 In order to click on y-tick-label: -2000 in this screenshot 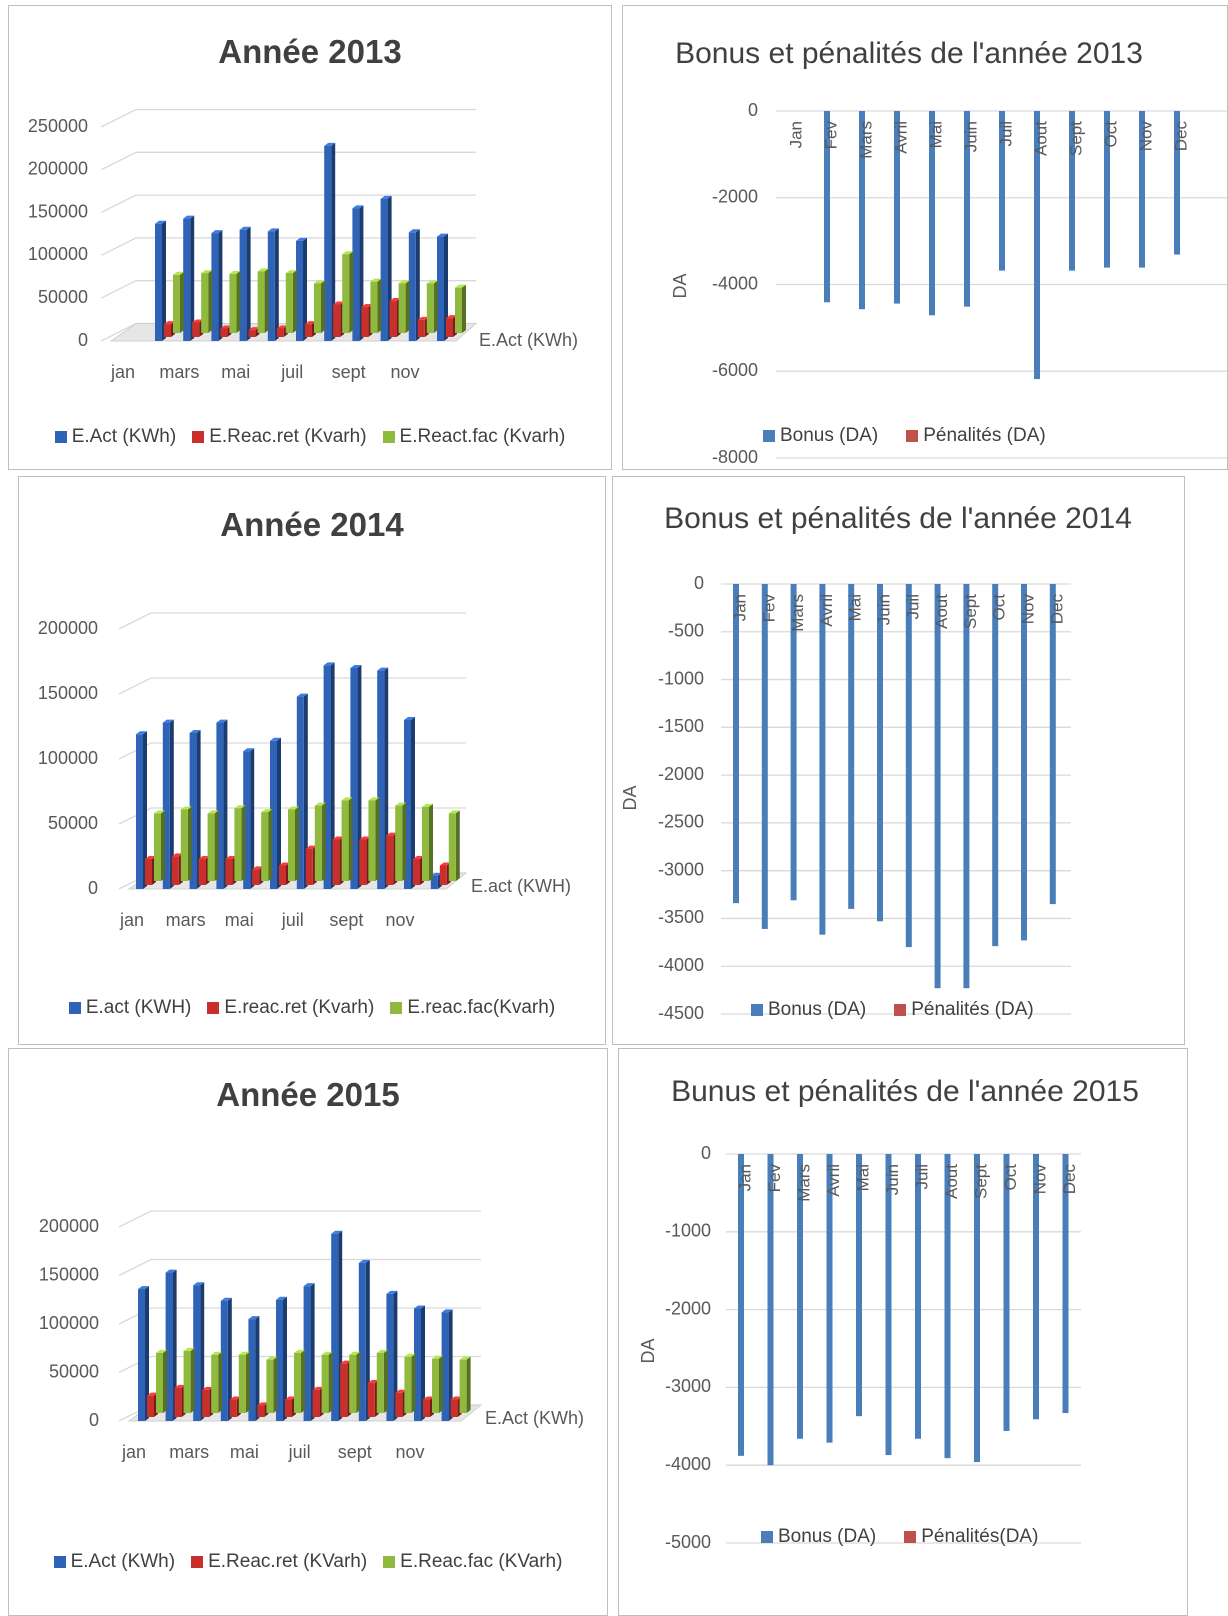, I will do `click(681, 774)`.